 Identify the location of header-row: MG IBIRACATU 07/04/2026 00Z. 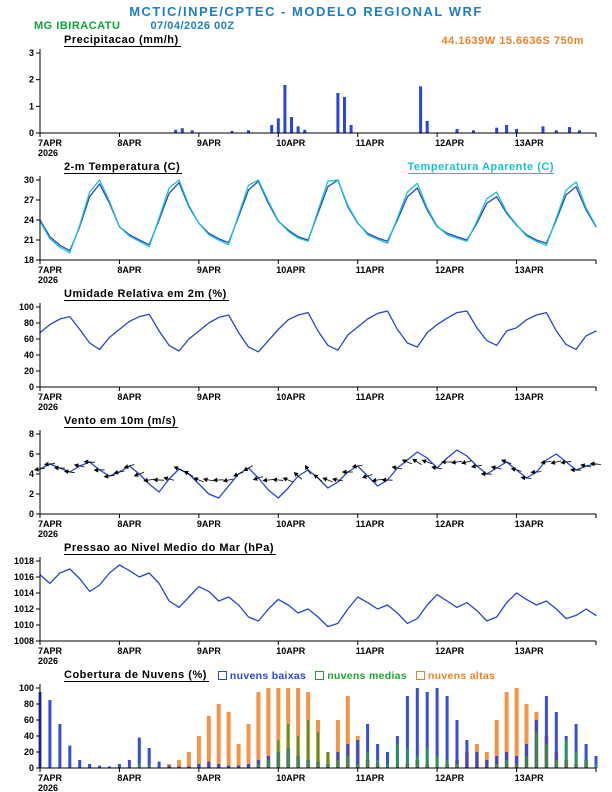
(306, 26).